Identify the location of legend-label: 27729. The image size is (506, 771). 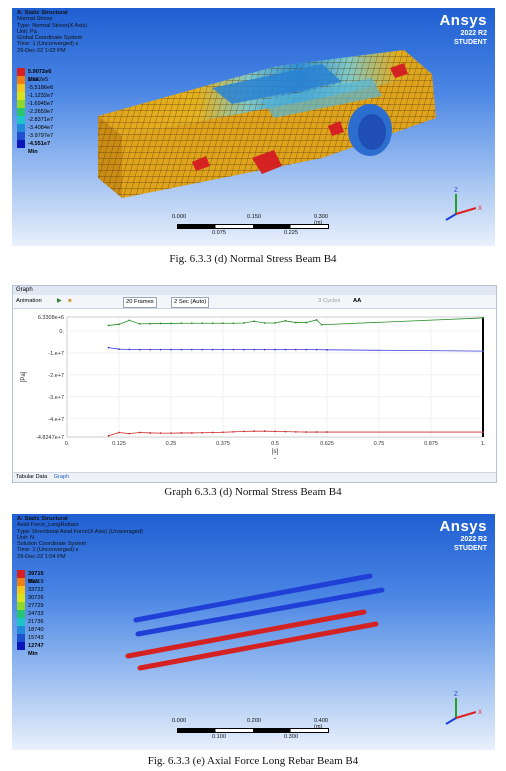
(36, 606).